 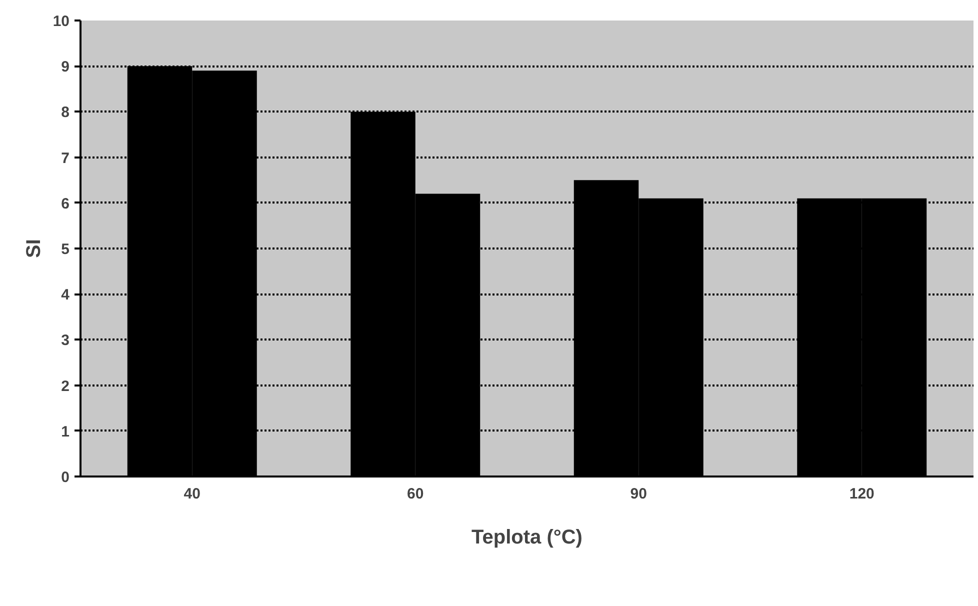 What do you see at coordinates (65, 477) in the screenshot?
I see `y-tick-label: 0` at bounding box center [65, 477].